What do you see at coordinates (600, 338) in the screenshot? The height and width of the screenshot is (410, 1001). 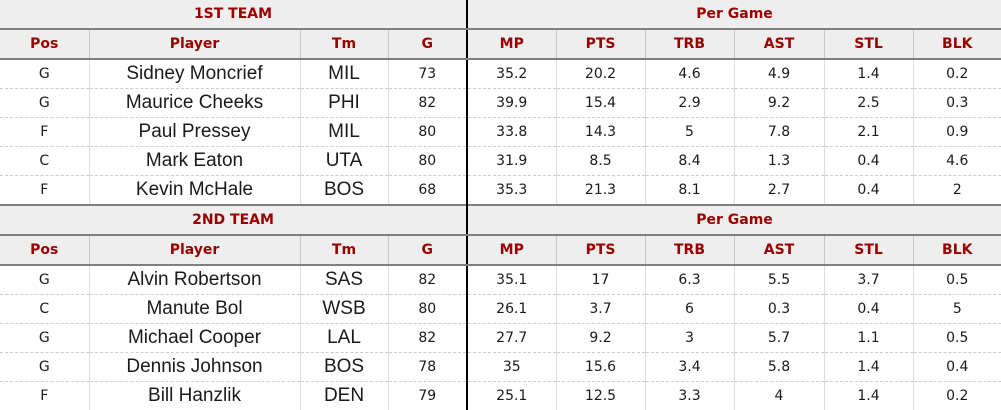 I see `stat-cell-pts: 9.2` at bounding box center [600, 338].